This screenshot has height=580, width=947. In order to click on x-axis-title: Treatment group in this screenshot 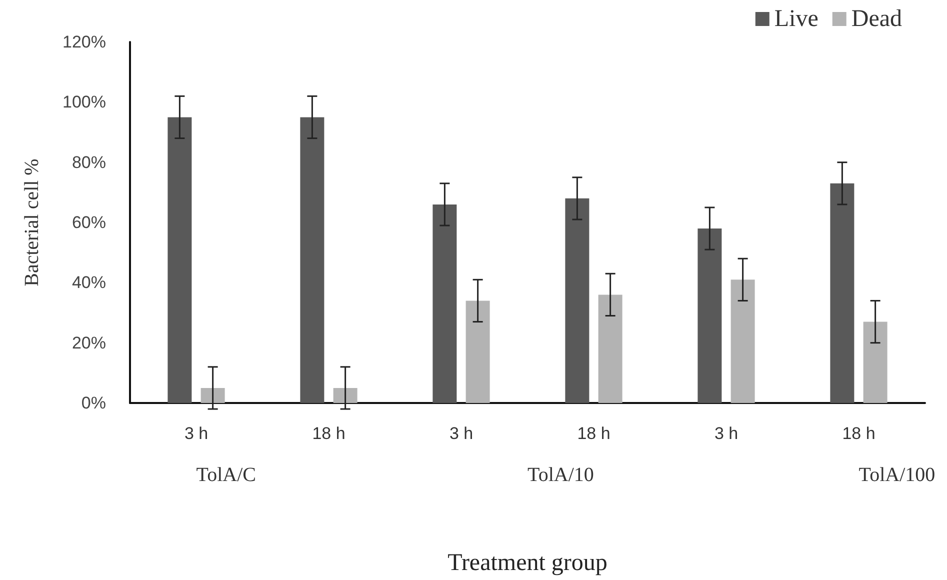, I will do `click(528, 563)`.